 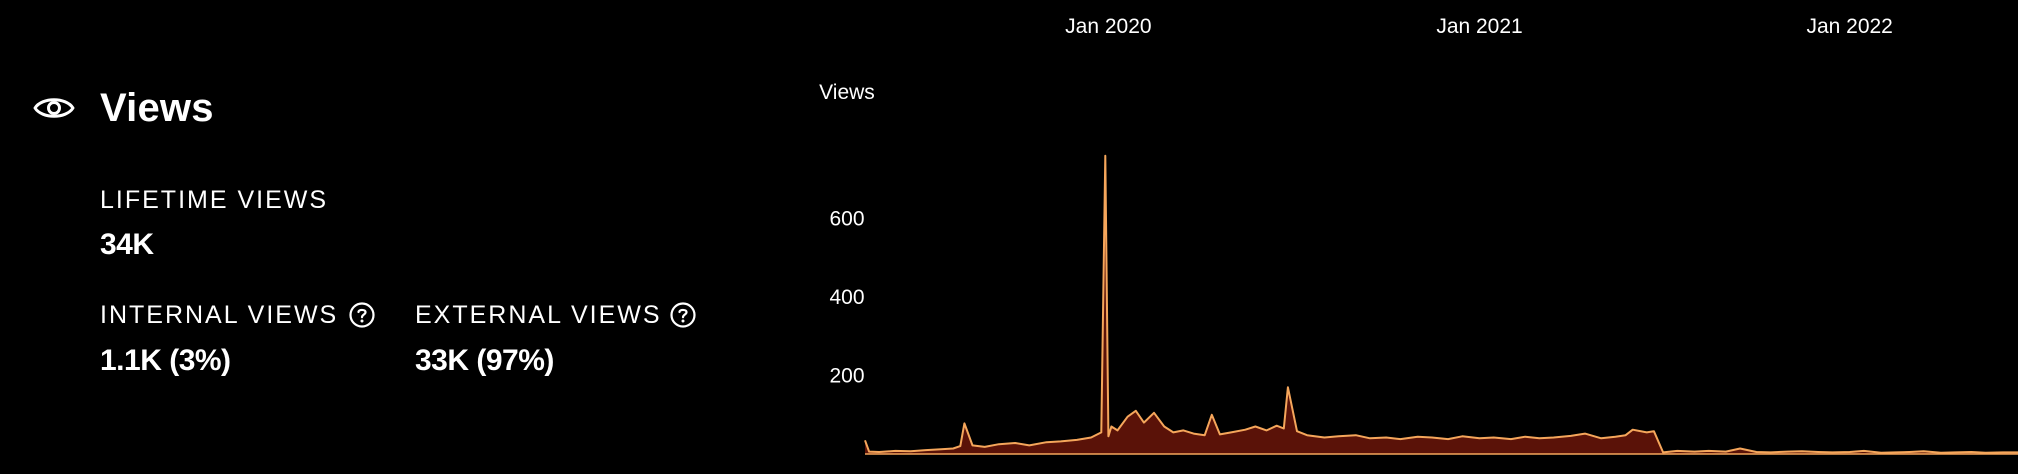 I want to click on lifetime-views-label: LIFETIME VIEWS, so click(x=214, y=200).